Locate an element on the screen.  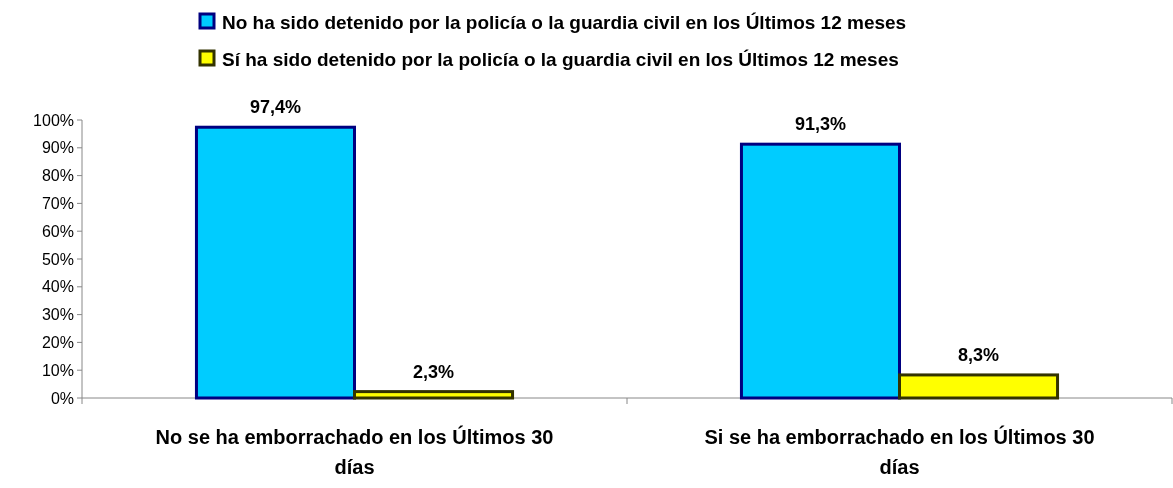
y-tick-label: 80% is located at coordinates (57, 176).